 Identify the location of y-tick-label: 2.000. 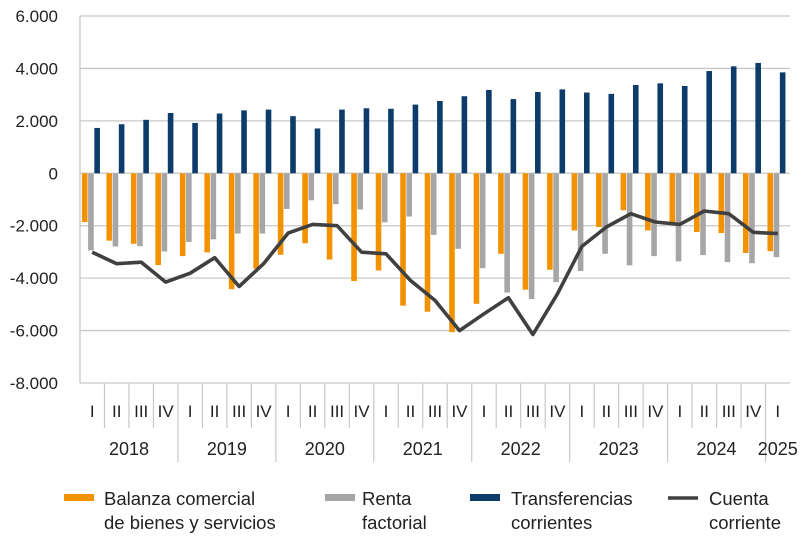
(36, 121).